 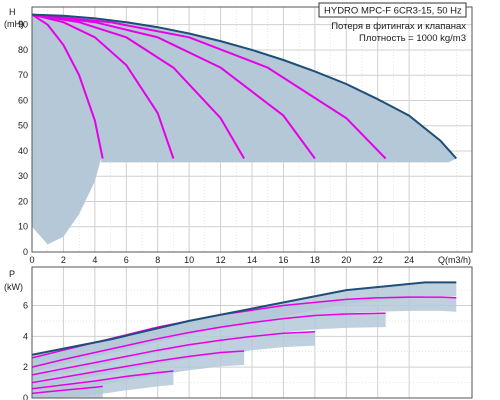 What do you see at coordinates (12, 12) in the screenshot?
I see `head-axis-label-line1: H` at bounding box center [12, 12].